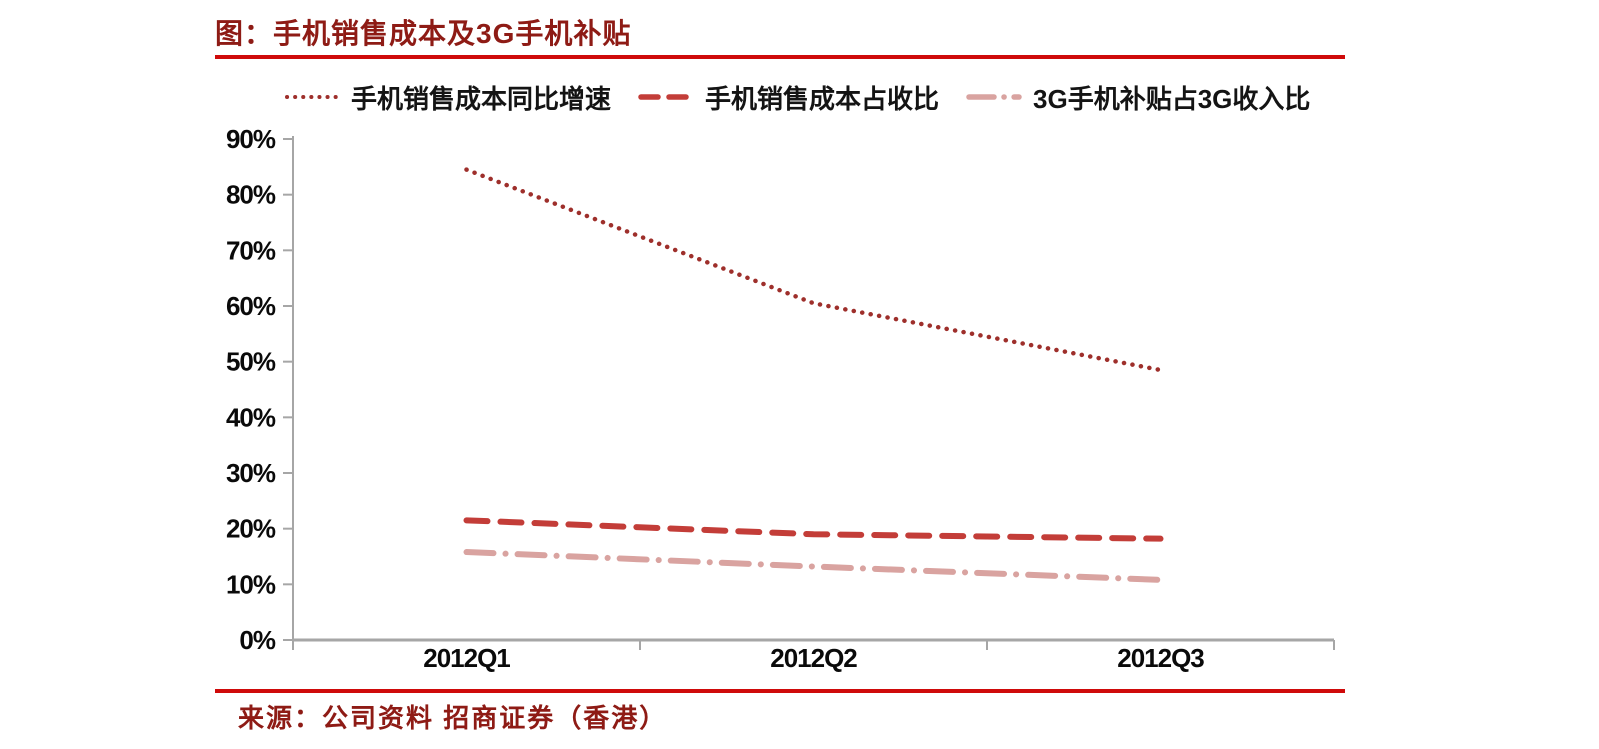 Image resolution: width=1599 pixels, height=749 pixels. I want to click on legend-label: 手机销售成本占收比, so click(822, 98).